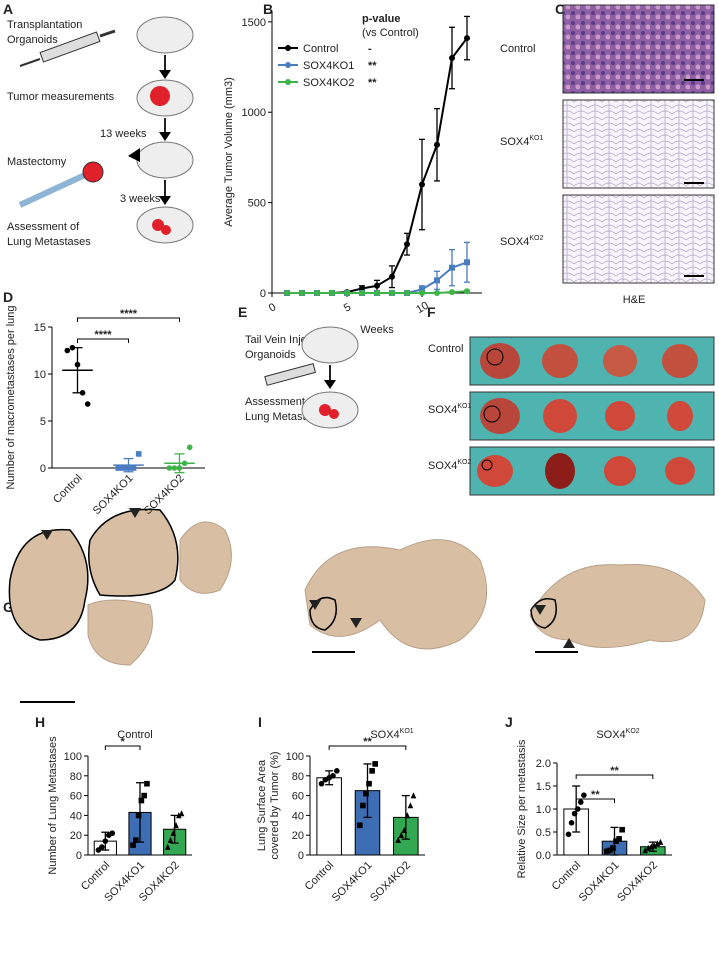  I want to click on y-tick-label: 1000, so click(254, 113).